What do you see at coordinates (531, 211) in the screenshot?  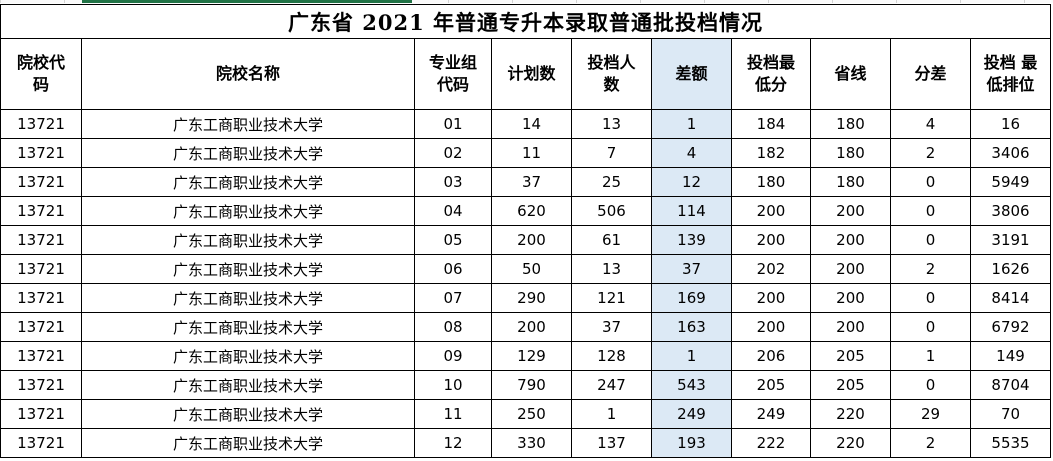 I see `plan-cell: 620` at bounding box center [531, 211].